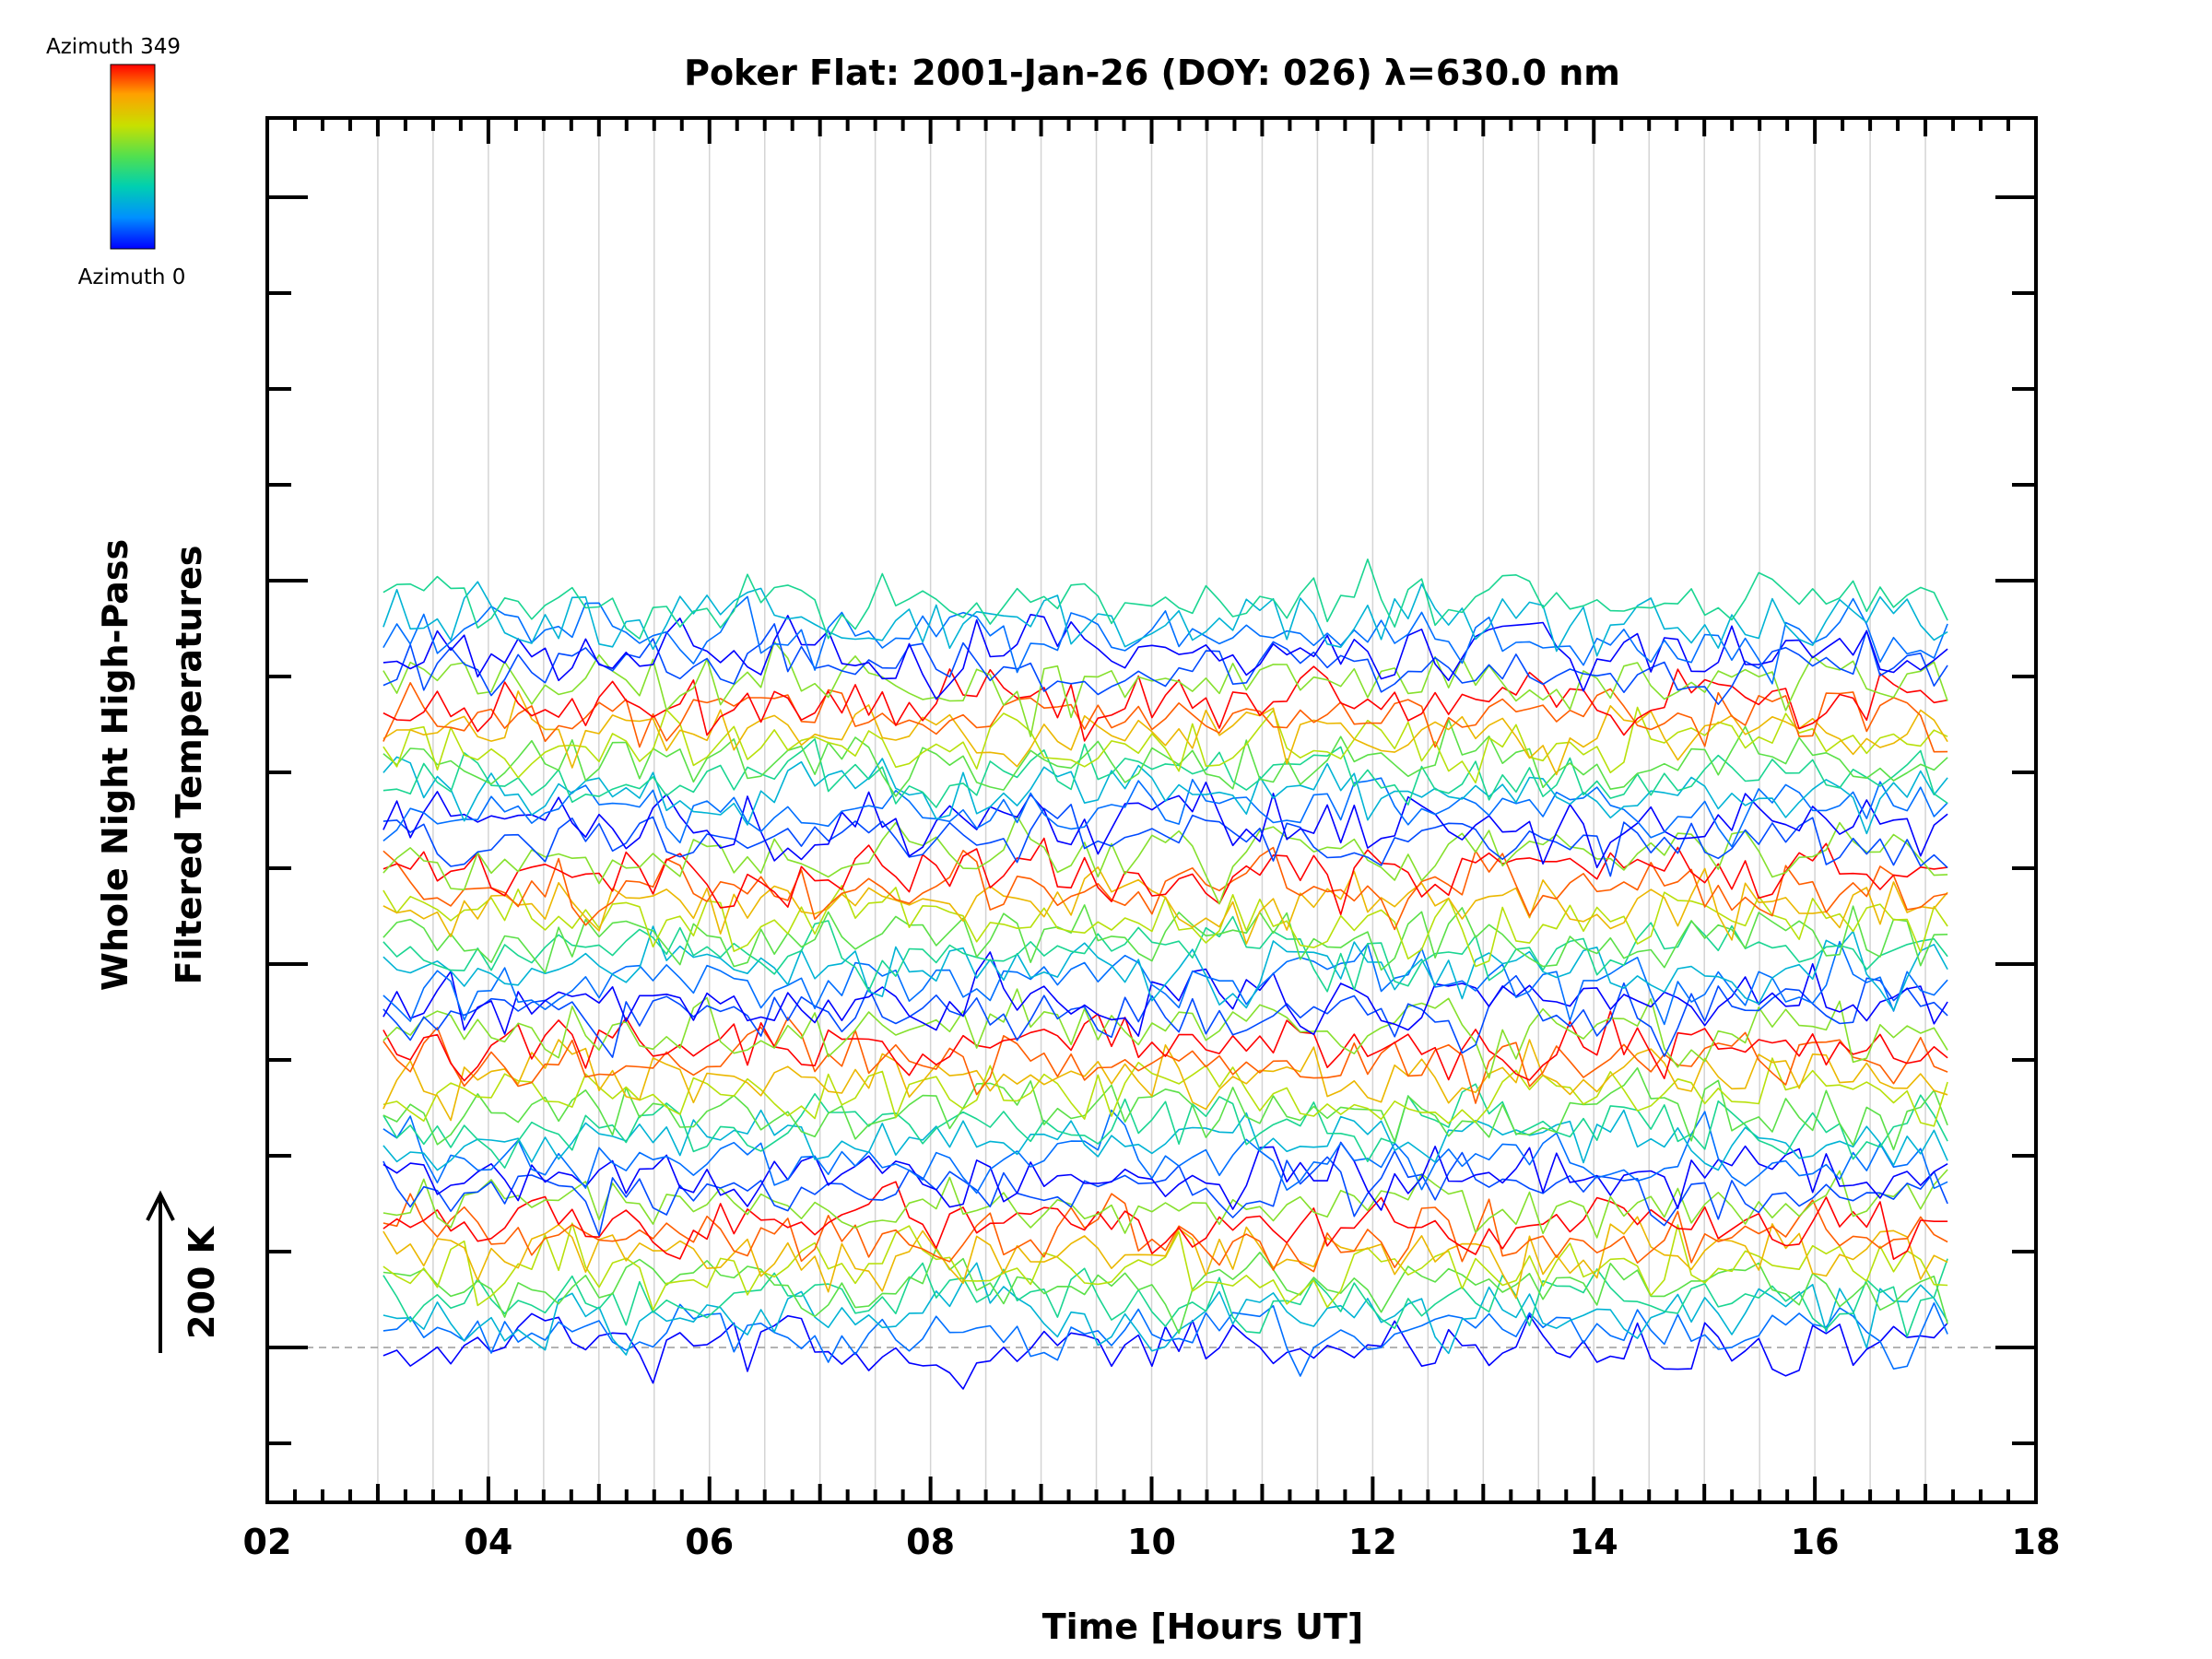 The height and width of the screenshot is (1659, 2212). Describe the element at coordinates (133, 157) in the screenshot. I see `colorbar` at that location.